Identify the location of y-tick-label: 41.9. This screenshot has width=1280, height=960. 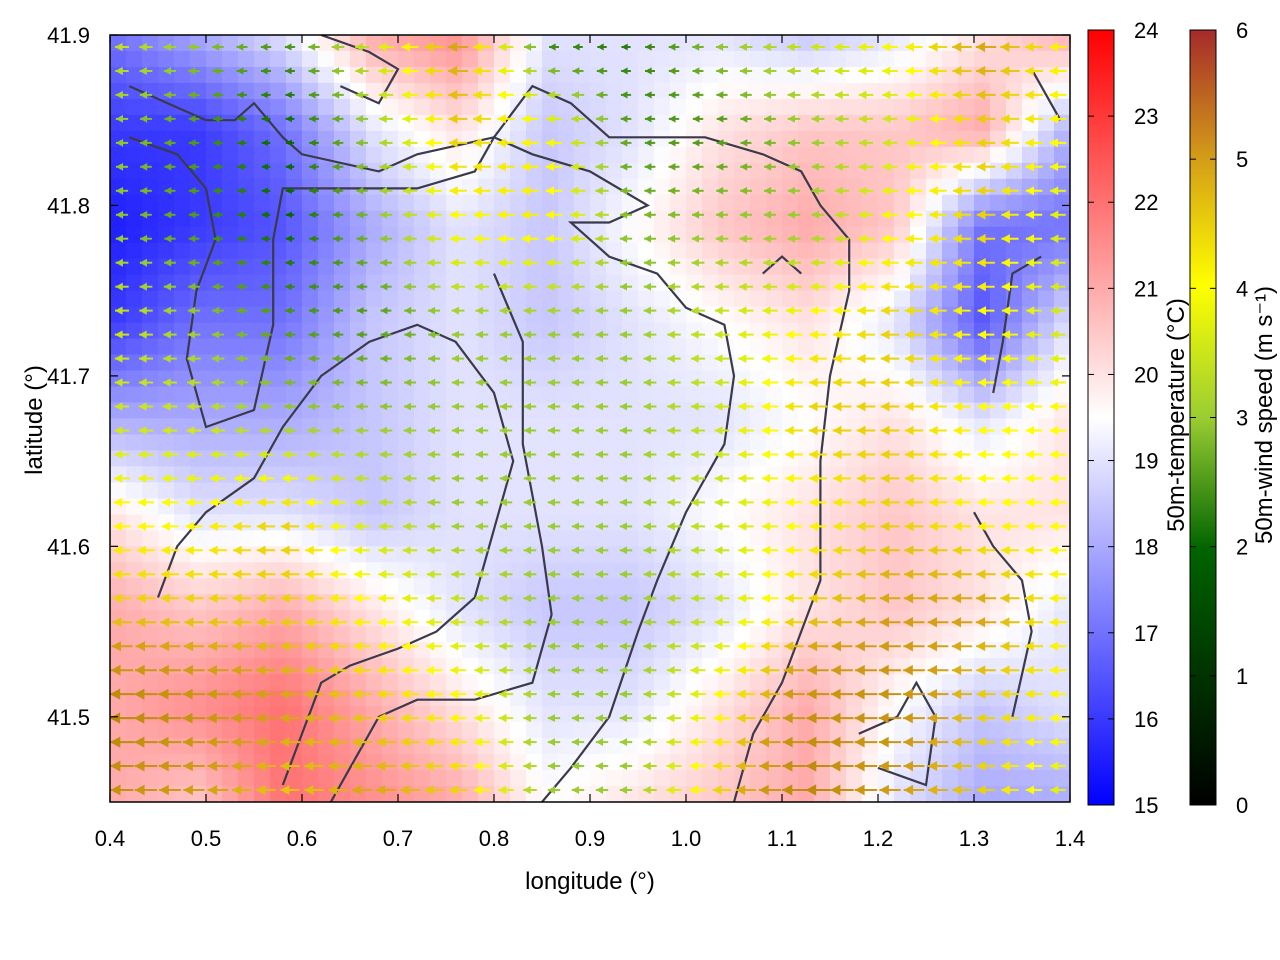
(68, 35).